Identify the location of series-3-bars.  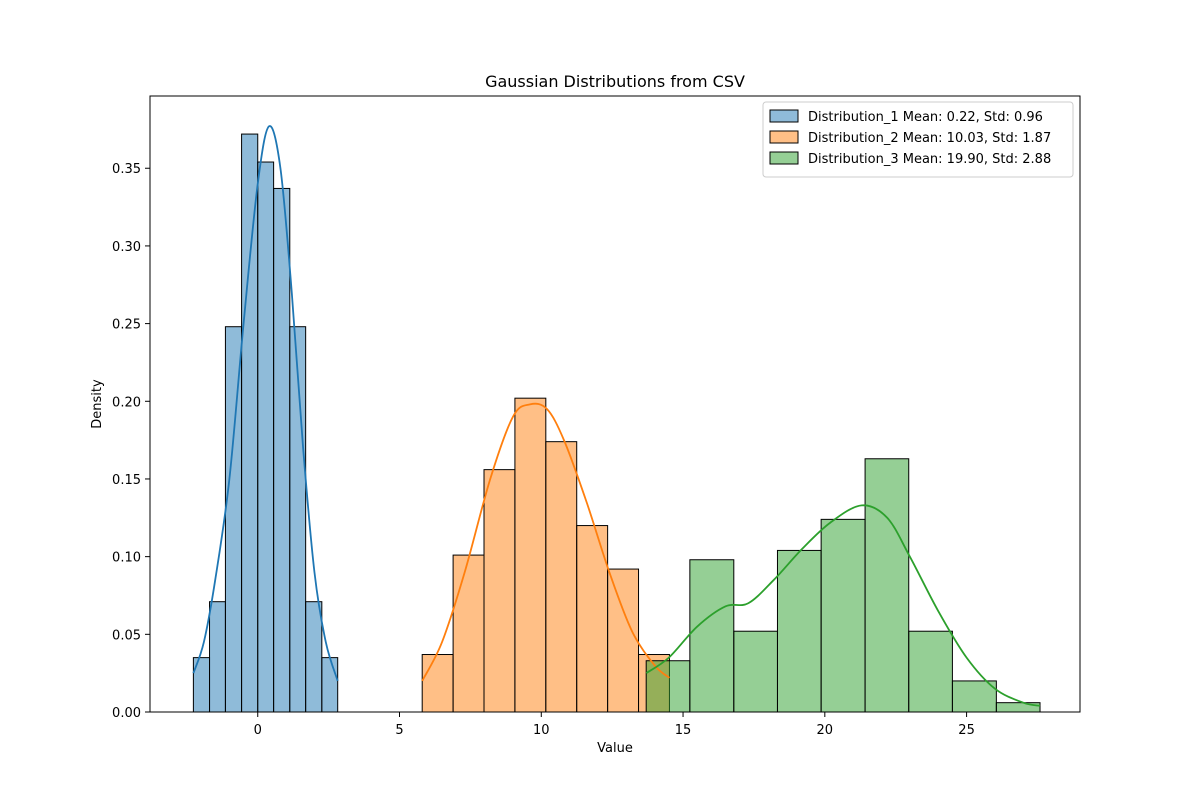
(843, 585).